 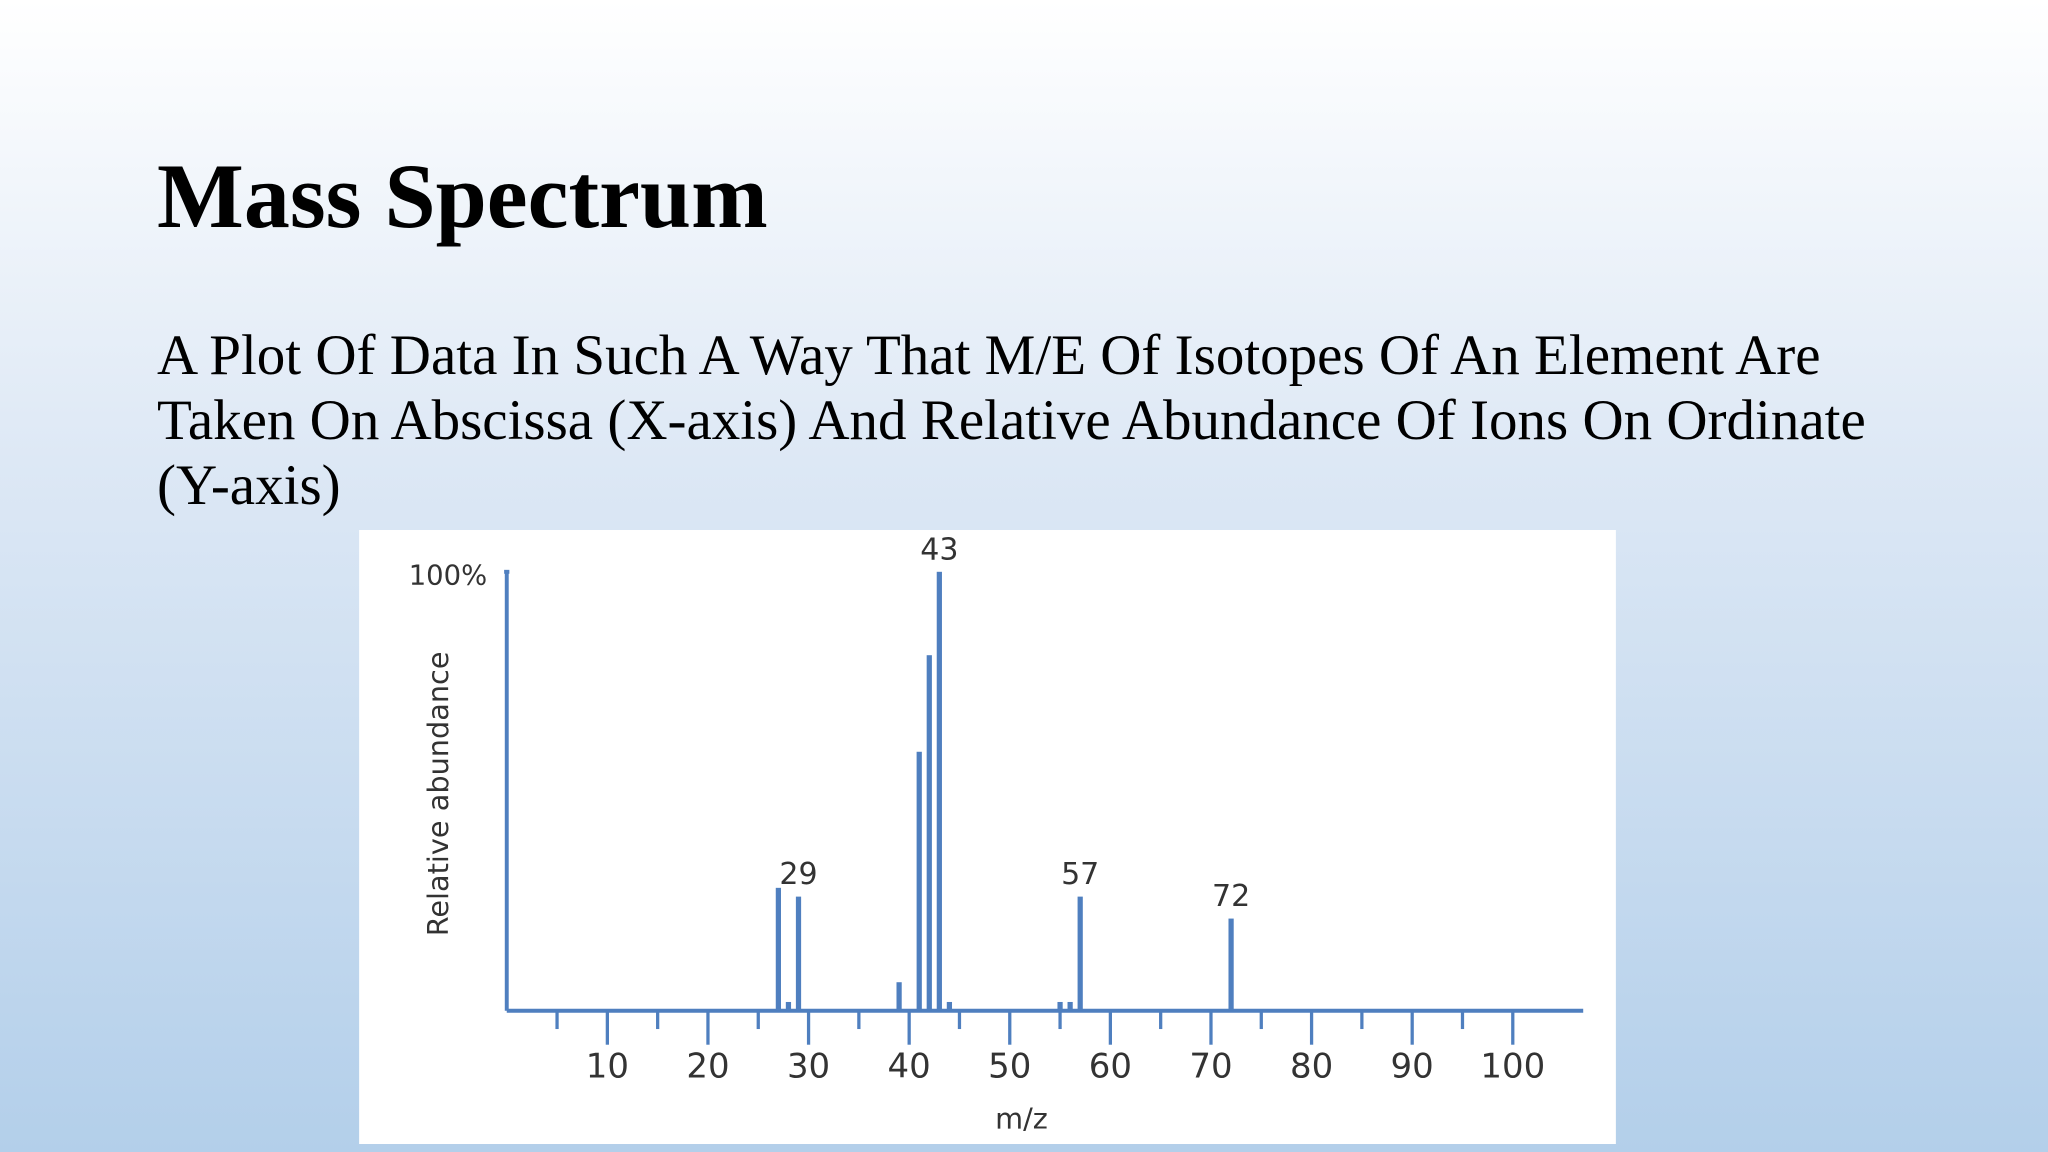 What do you see at coordinates (1009, 1067) in the screenshot?
I see `x-tick-label: 50` at bounding box center [1009, 1067].